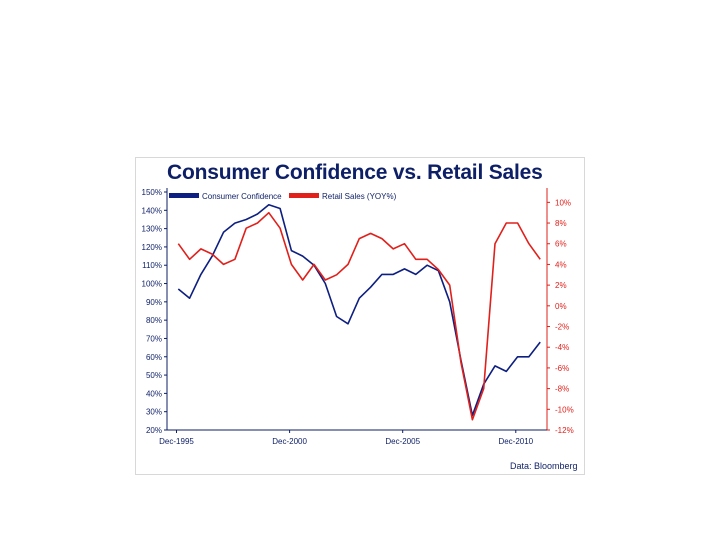 This screenshot has height=540, width=720. Describe the element at coordinates (154, 375) in the screenshot. I see `left-tick-label: 50%` at that location.